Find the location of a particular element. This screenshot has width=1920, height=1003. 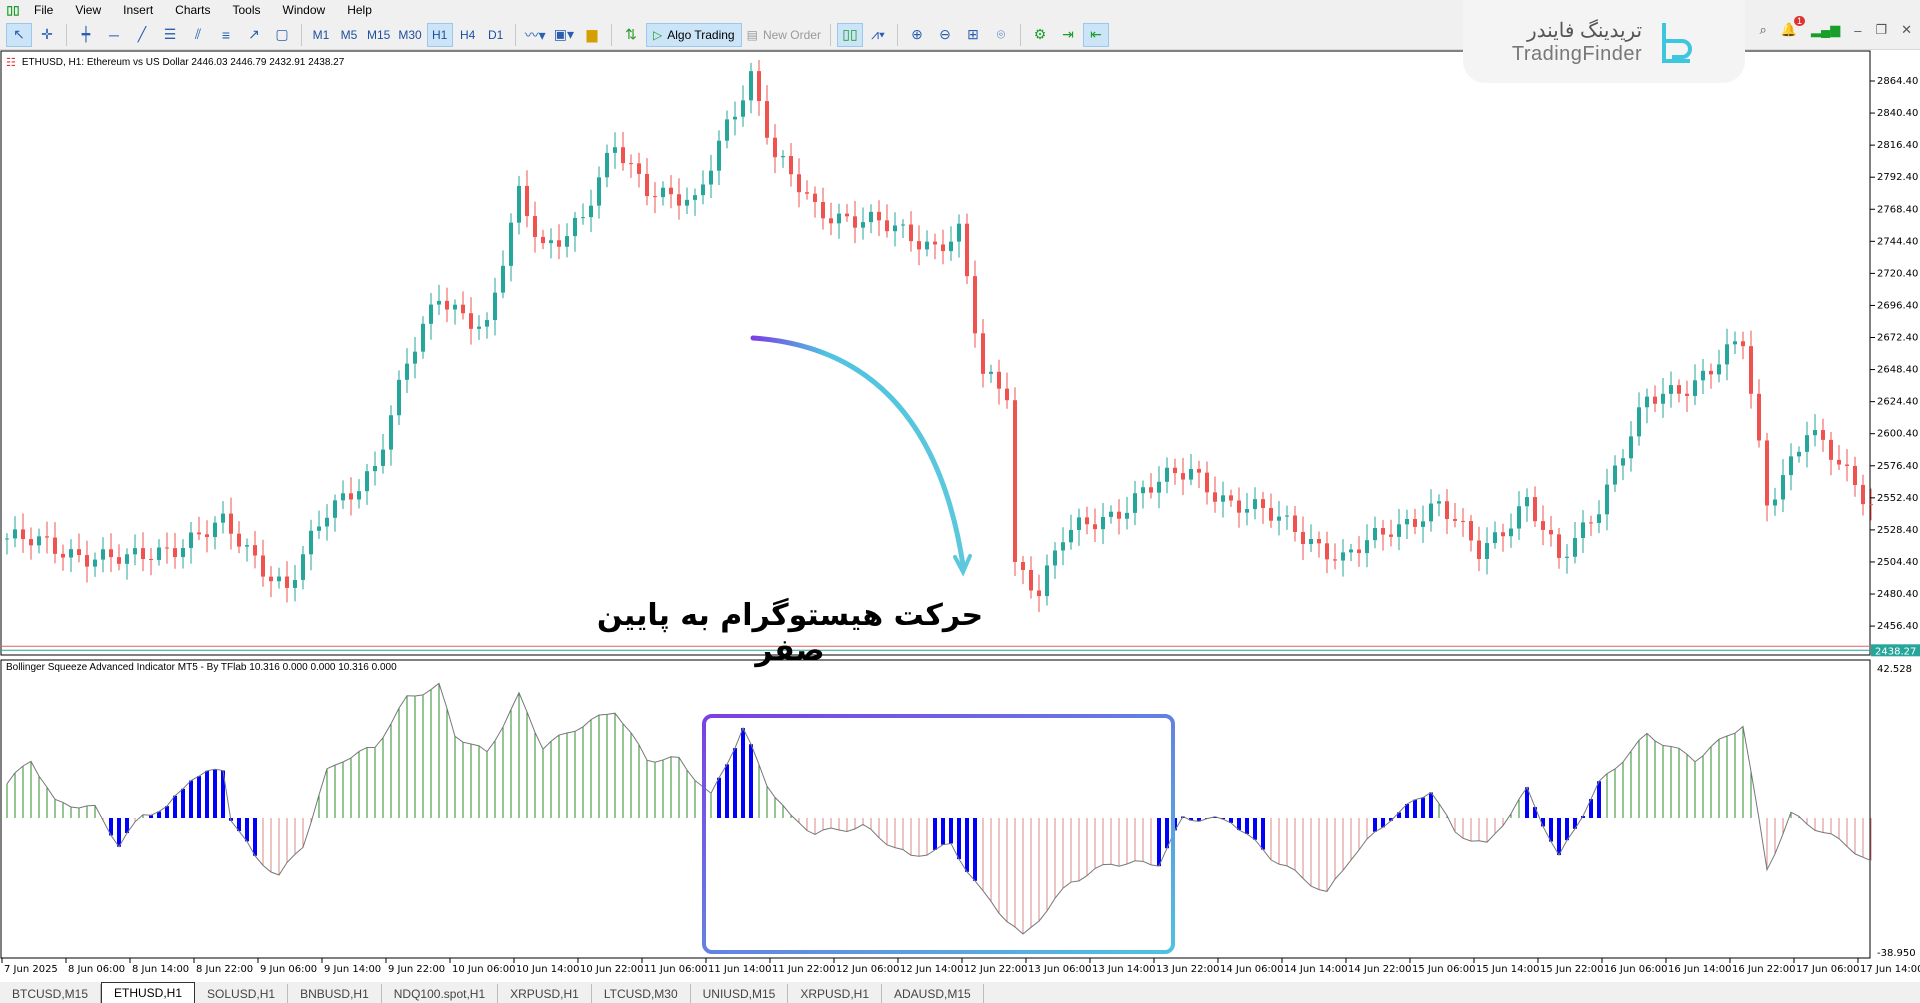

tab-uniusd-m15: UNIUSD,M15 is located at coordinates (740, 993).